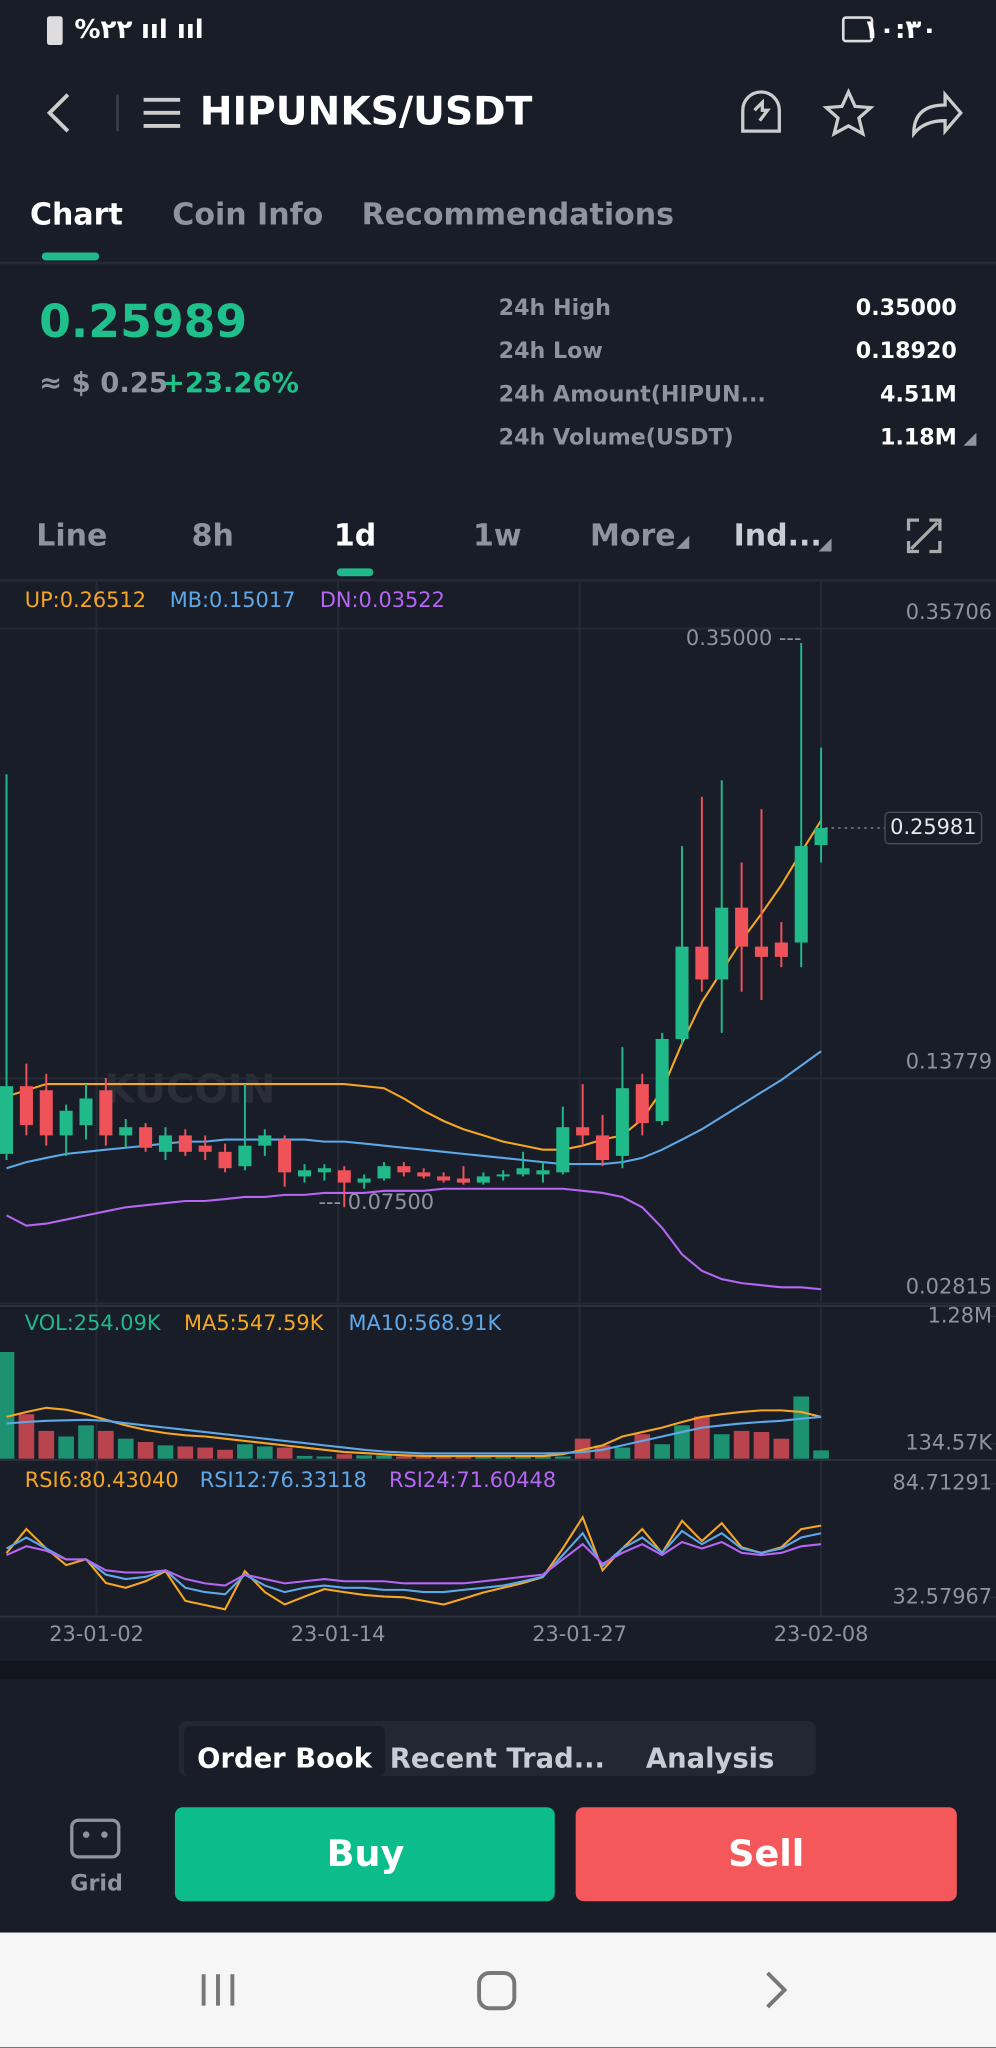 The image size is (996, 2048). I want to click on status-bar: %۲۲ ııl ııl ۱۰:۳۰, so click(491, 30).